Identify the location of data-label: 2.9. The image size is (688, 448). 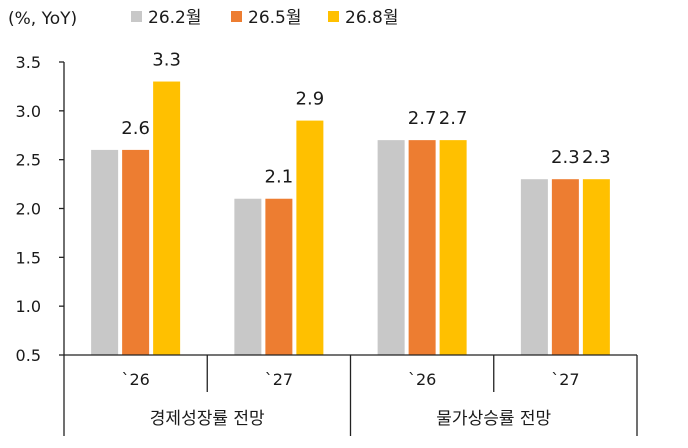
(310, 99).